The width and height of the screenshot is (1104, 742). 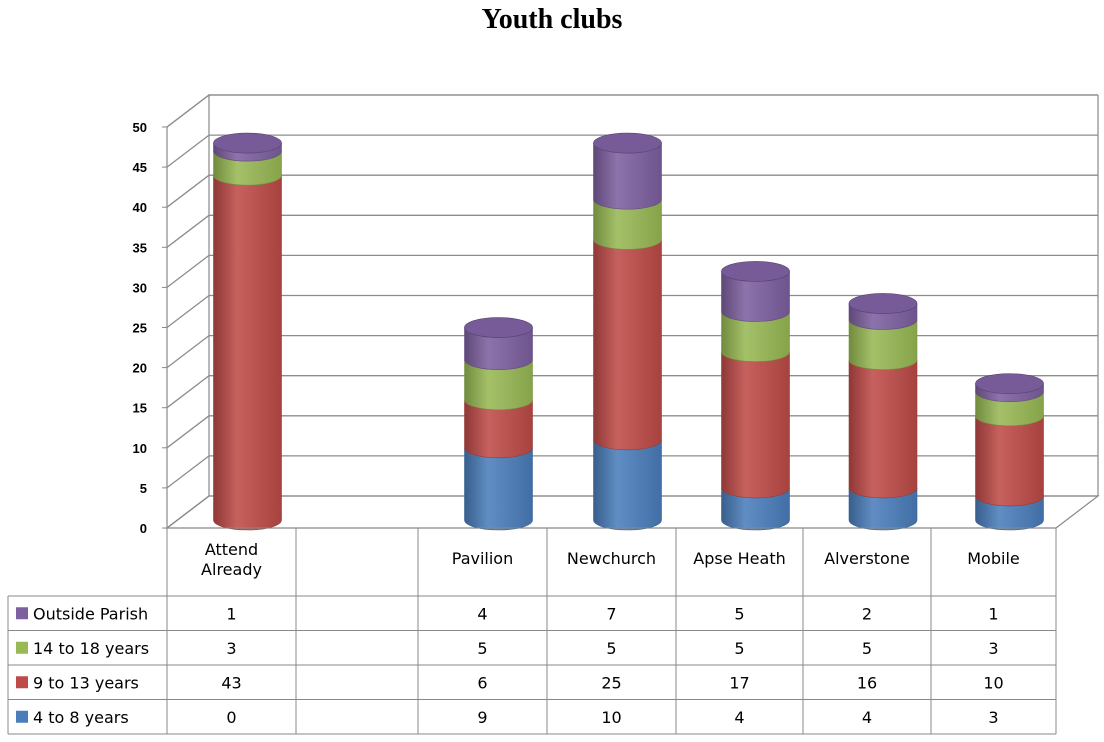 What do you see at coordinates (140, 328) in the screenshot?
I see `y-tick-label: 25` at bounding box center [140, 328].